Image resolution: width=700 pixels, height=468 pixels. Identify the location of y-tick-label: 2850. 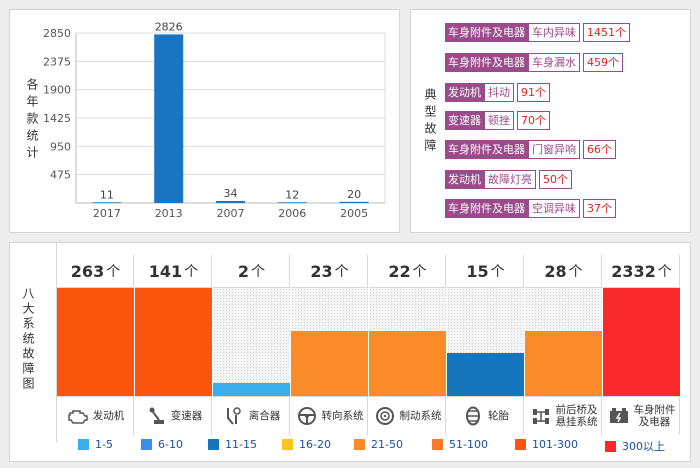
(57, 33).